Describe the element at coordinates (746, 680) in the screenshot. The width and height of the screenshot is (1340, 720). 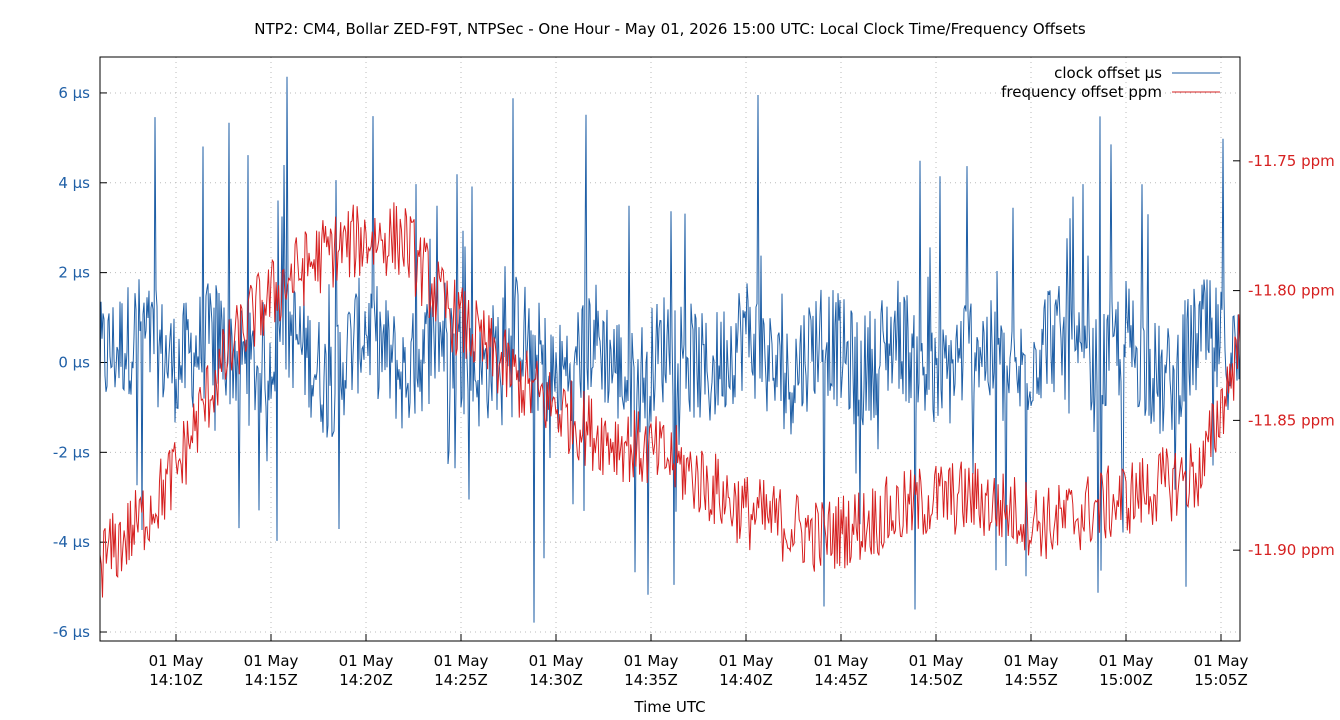
I see `x-tick-label-time: 14:40Z` at that location.